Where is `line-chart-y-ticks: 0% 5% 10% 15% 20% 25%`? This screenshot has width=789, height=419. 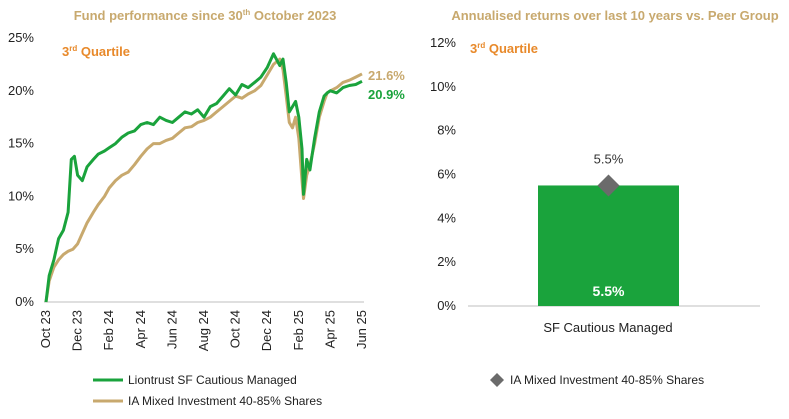
line-chart-y-ticks: 0% 5% 10% 15% 20% 25% is located at coordinates (21, 169).